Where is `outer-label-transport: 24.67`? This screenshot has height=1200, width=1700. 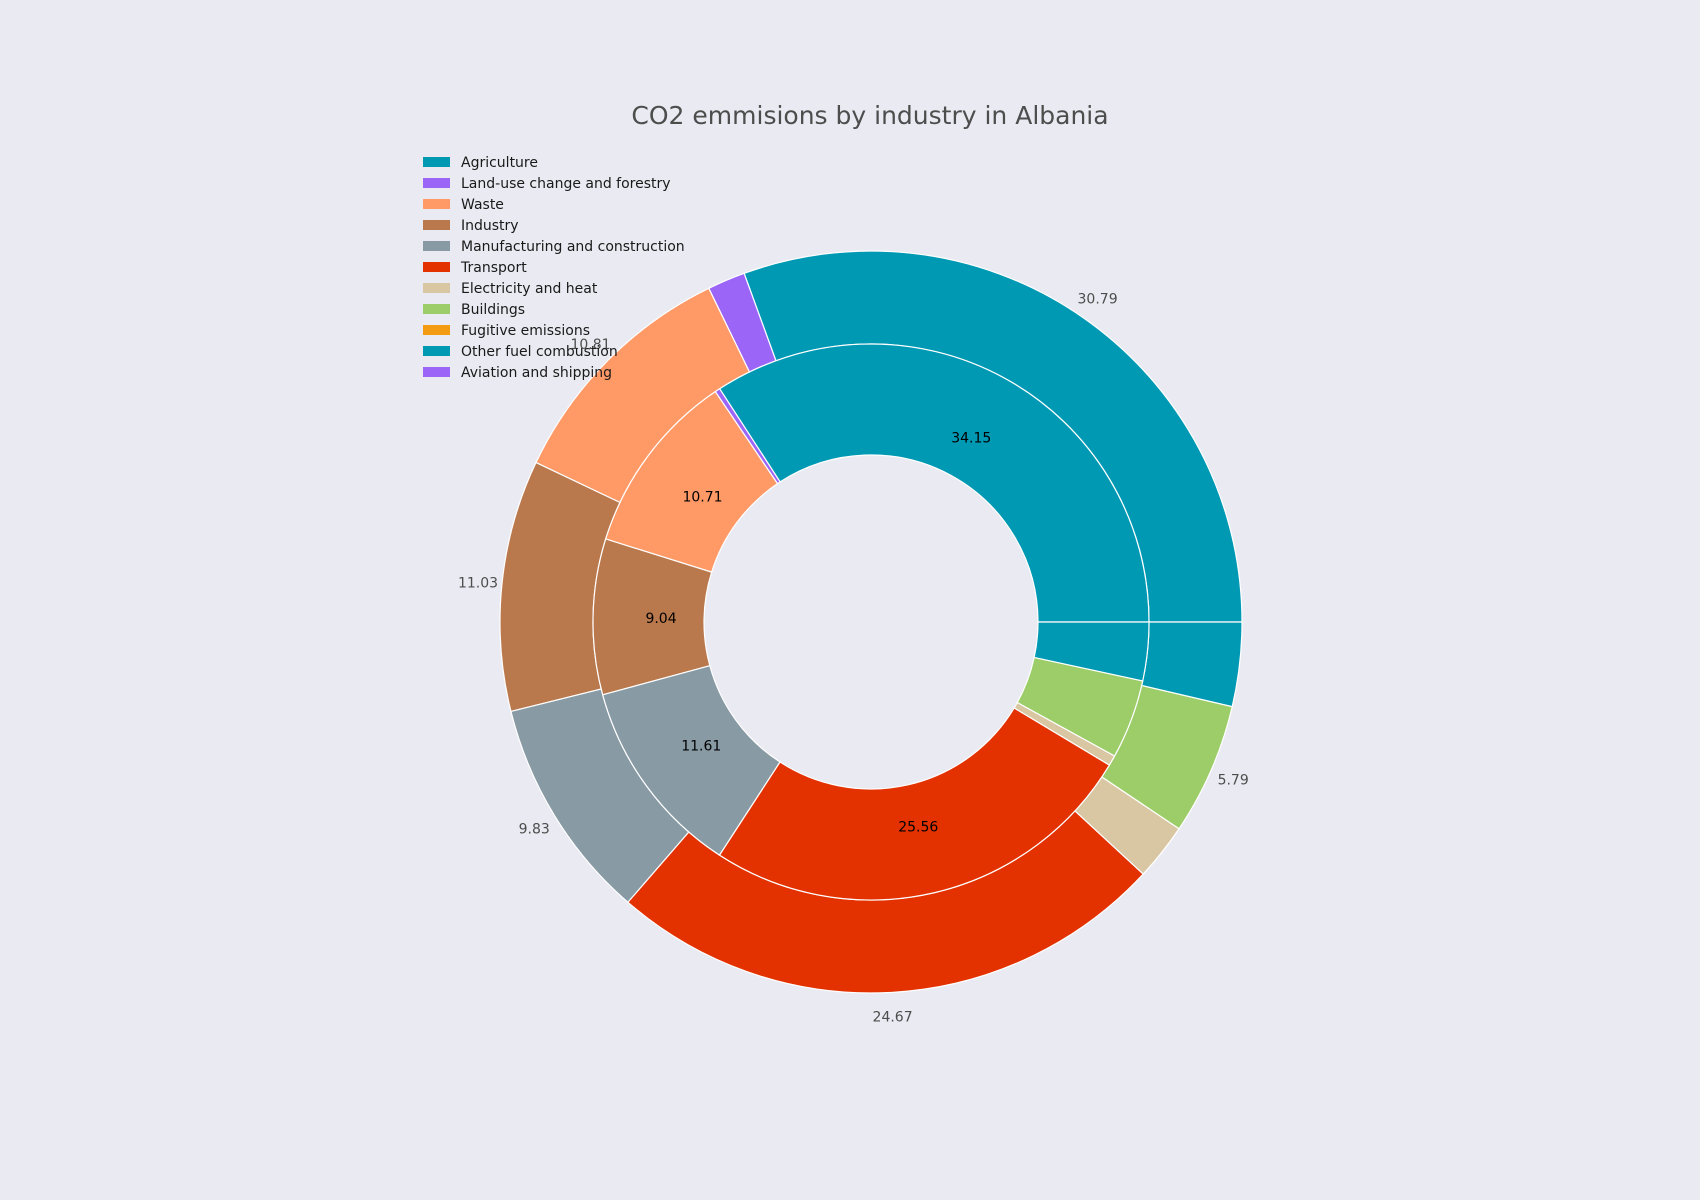 outer-label-transport: 24.67 is located at coordinates (893, 1017).